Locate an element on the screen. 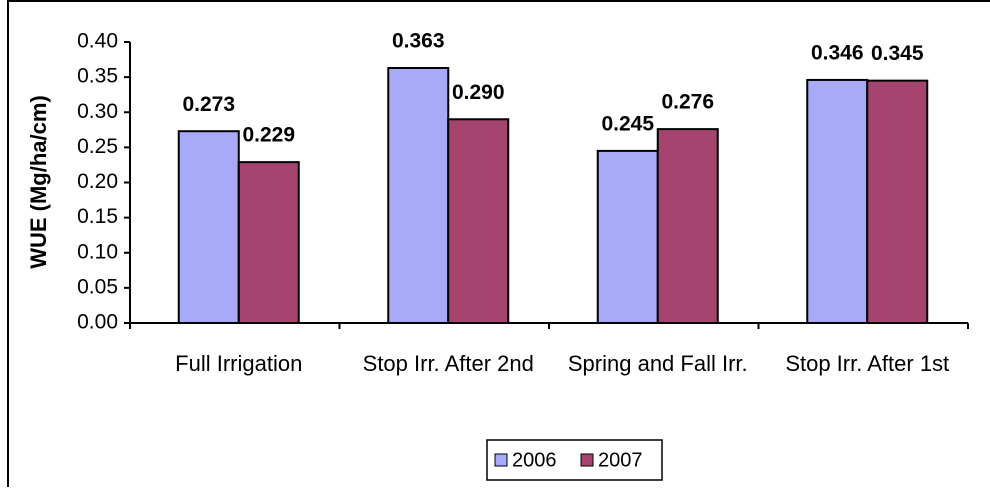 The image size is (990, 492). value-label: 0.346 is located at coordinates (837, 52).